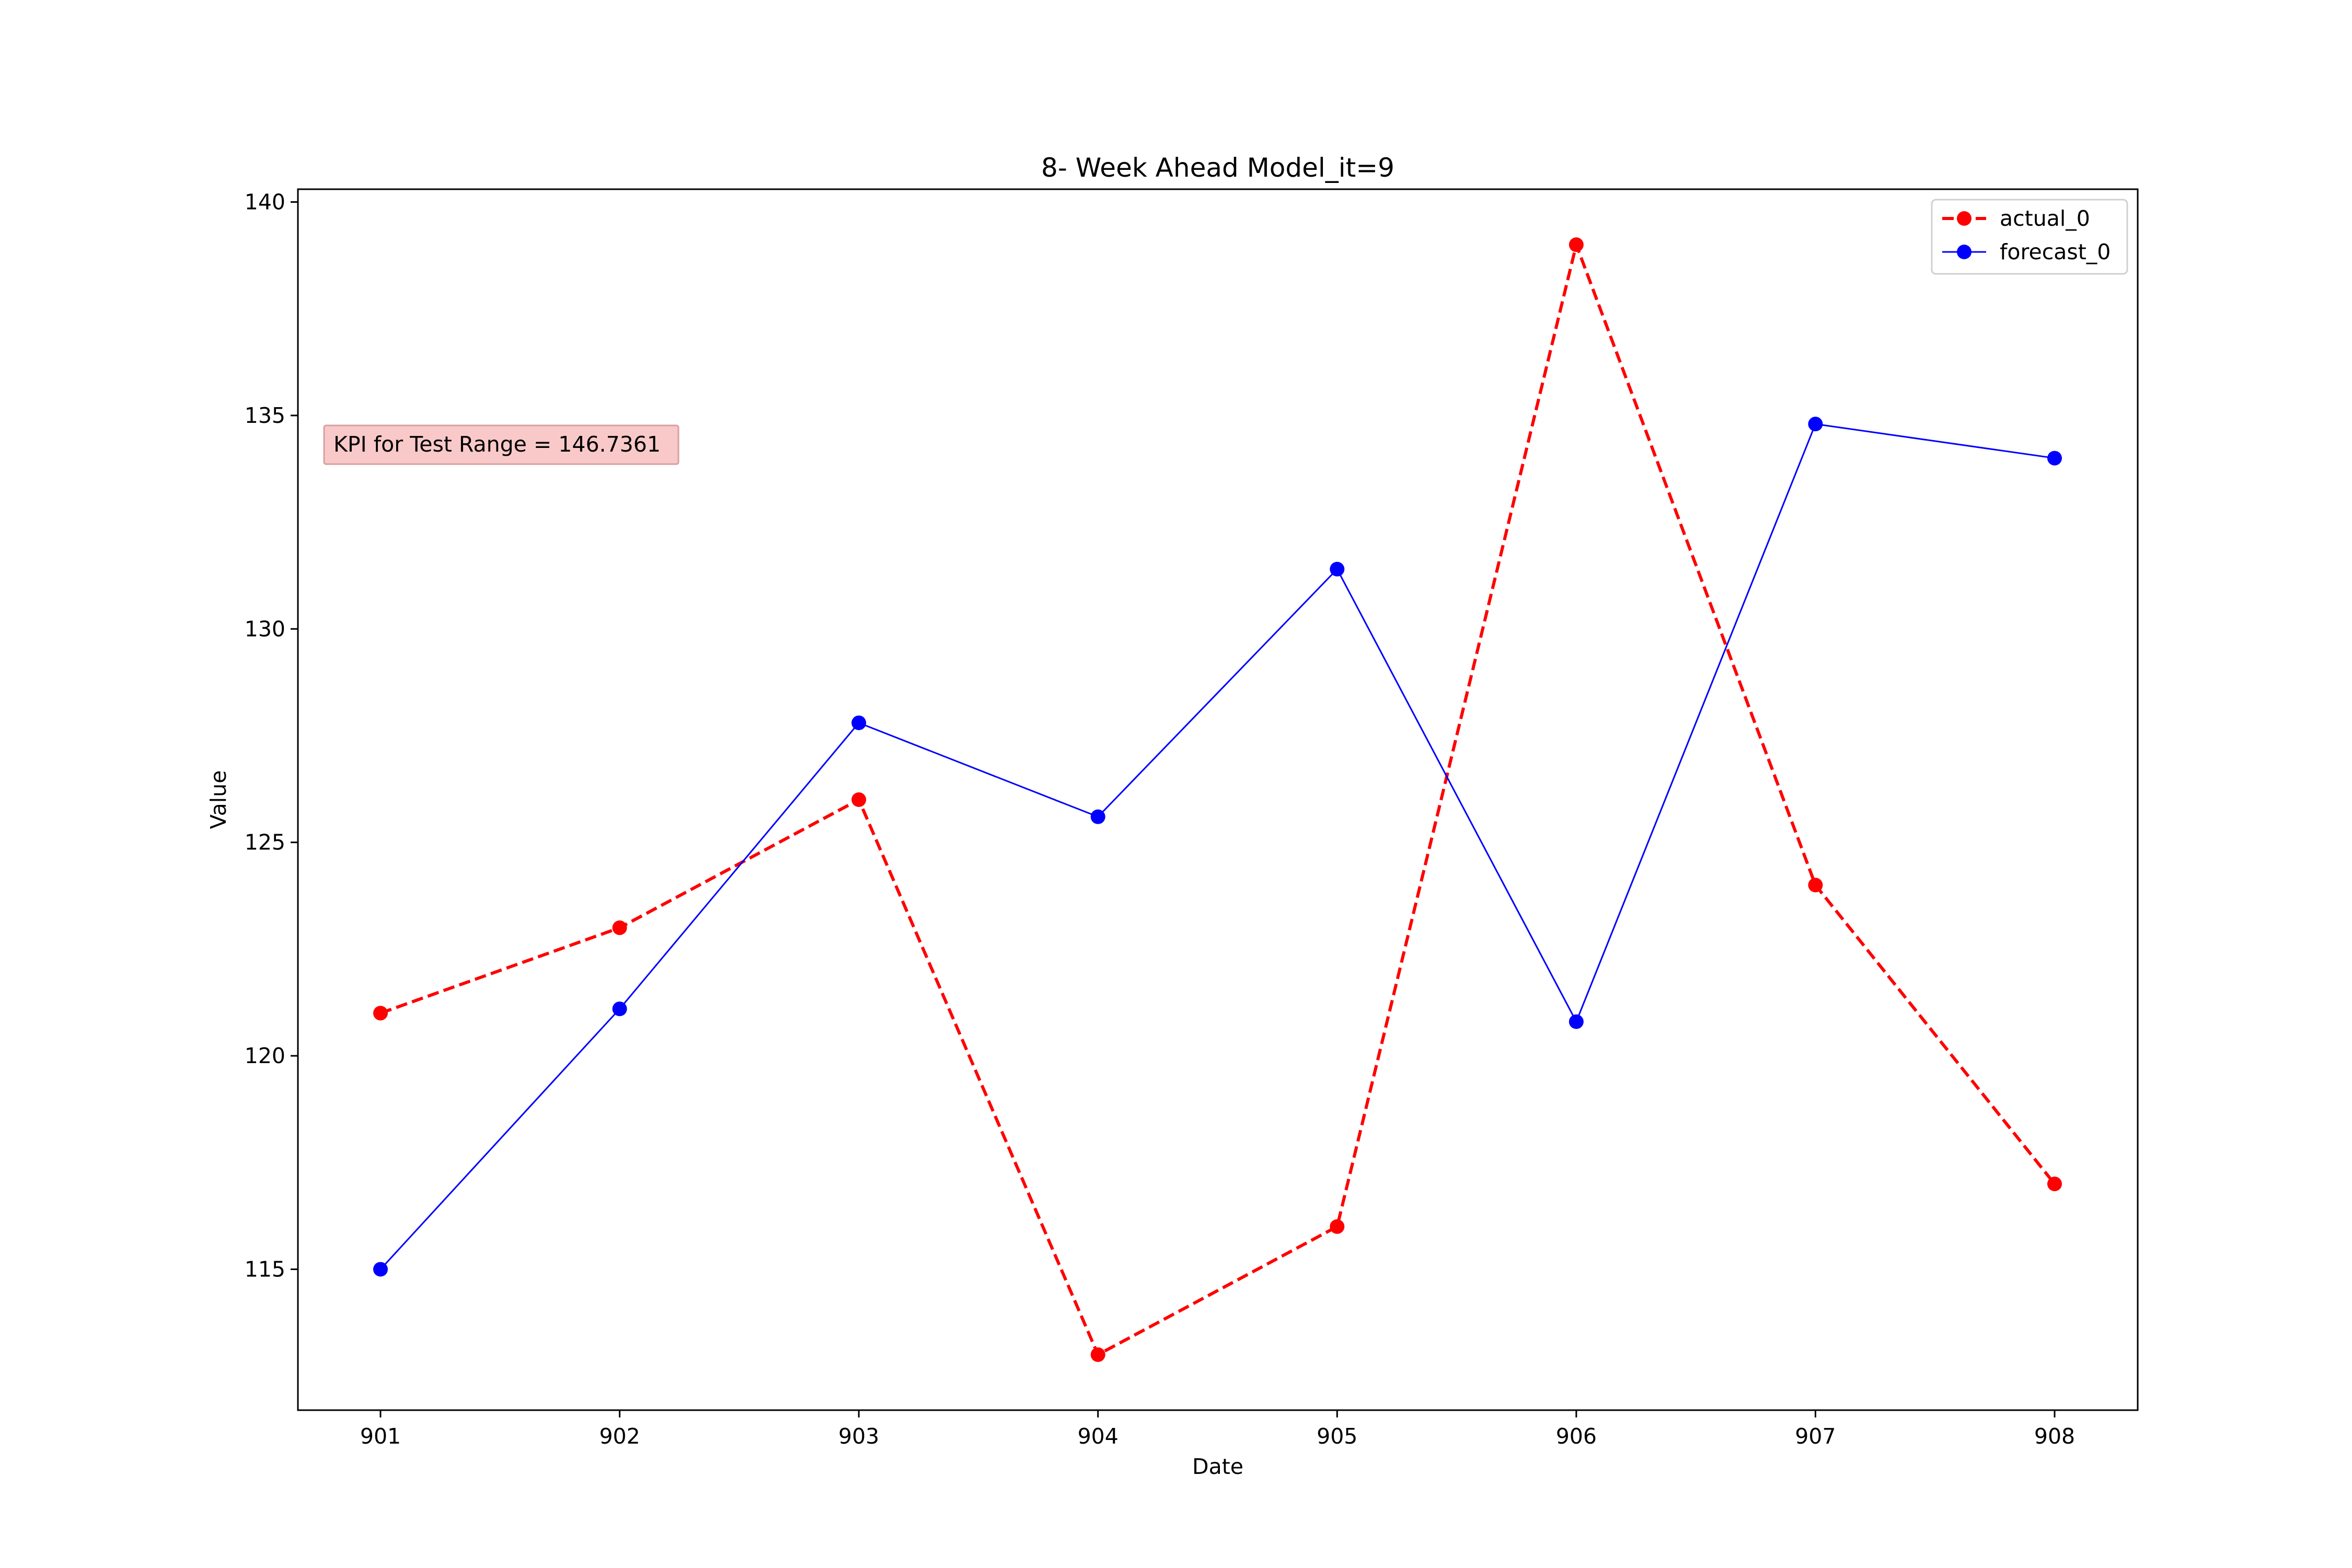 The width and height of the screenshot is (2352, 1568). What do you see at coordinates (265, 1055) in the screenshot?
I see `y-tick-label: 120` at bounding box center [265, 1055].